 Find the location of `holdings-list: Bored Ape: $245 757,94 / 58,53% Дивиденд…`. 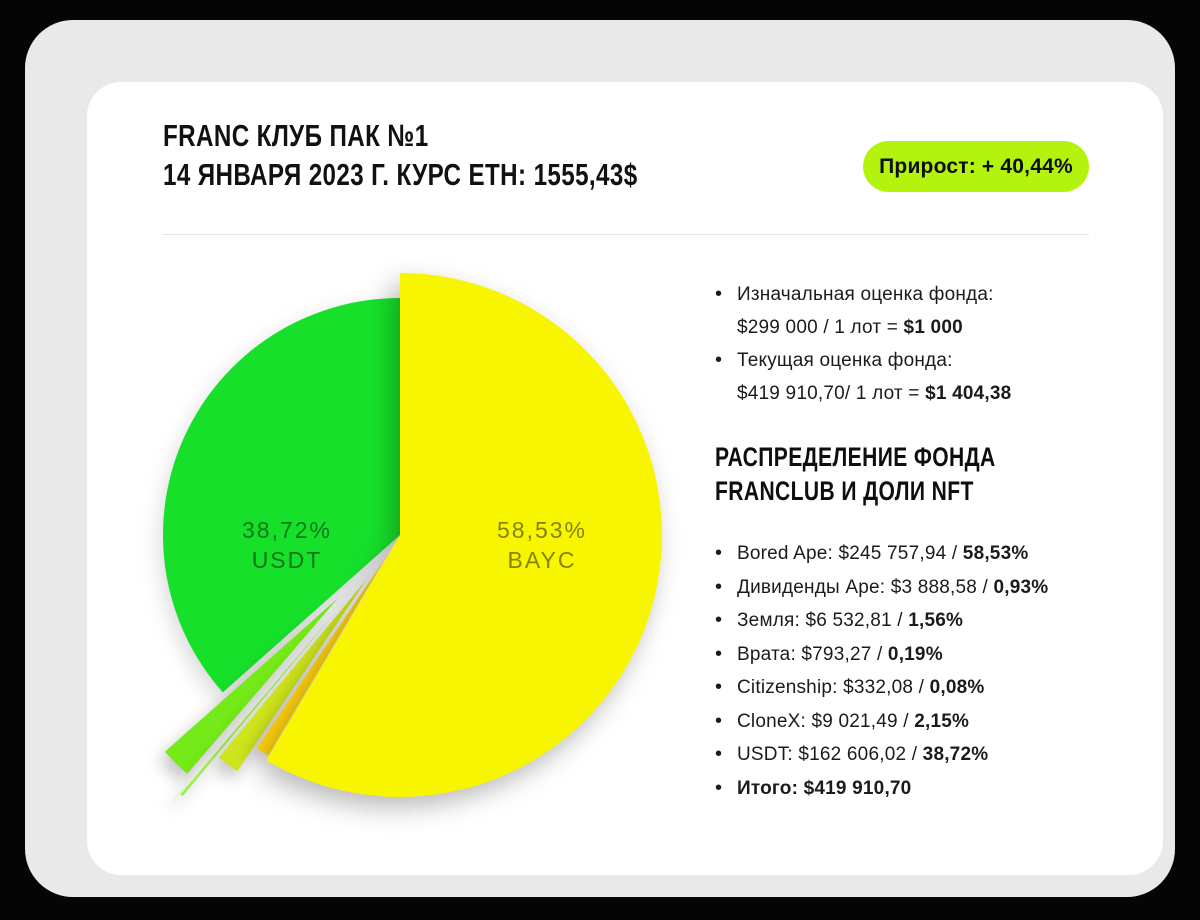

holdings-list: Bored Ape: $245 757,94 / 58,53% Дивиденд… is located at coordinates (915, 671).